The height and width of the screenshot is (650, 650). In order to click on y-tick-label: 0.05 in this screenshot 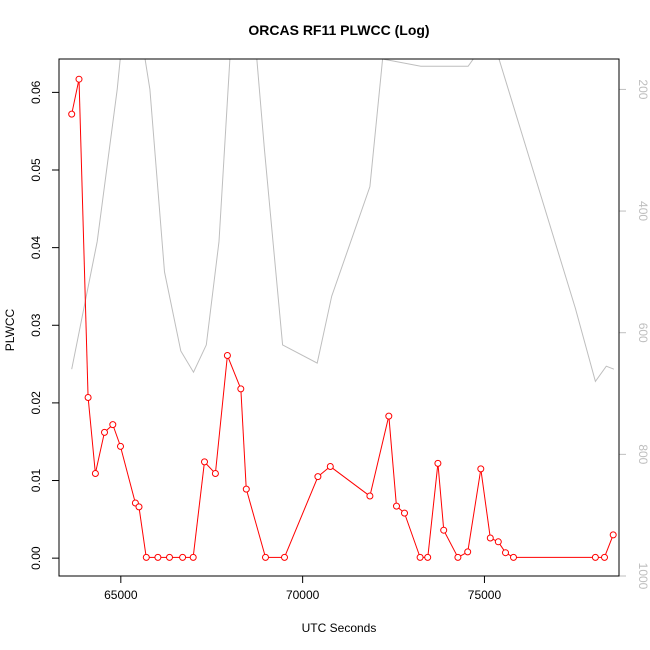, I will do `click(36, 170)`.